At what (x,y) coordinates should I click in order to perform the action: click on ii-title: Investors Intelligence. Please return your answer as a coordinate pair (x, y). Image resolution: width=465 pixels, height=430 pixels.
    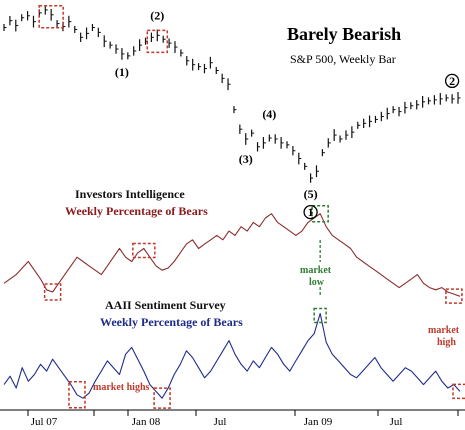
    Looking at the image, I should click on (130, 194).